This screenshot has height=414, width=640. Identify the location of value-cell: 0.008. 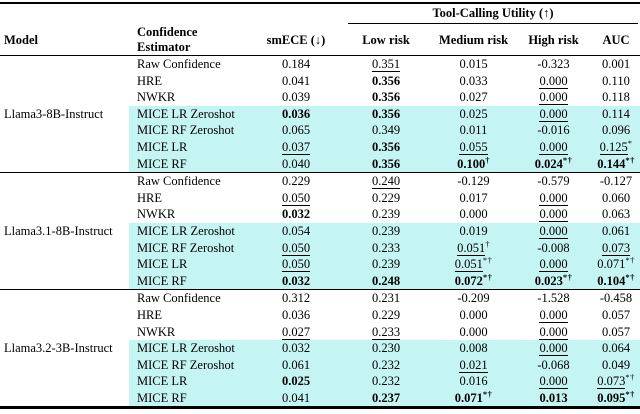
(473, 348).